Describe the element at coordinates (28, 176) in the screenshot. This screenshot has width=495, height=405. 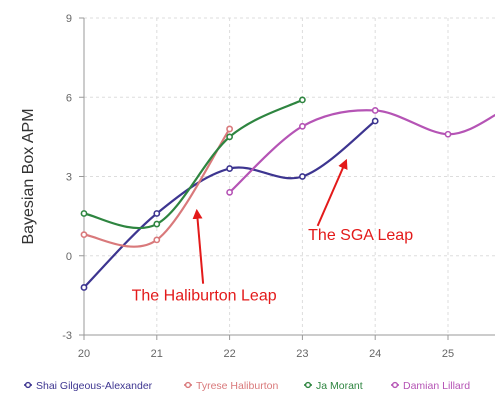
I see `y-axis-title: Bayesian Box APM` at that location.